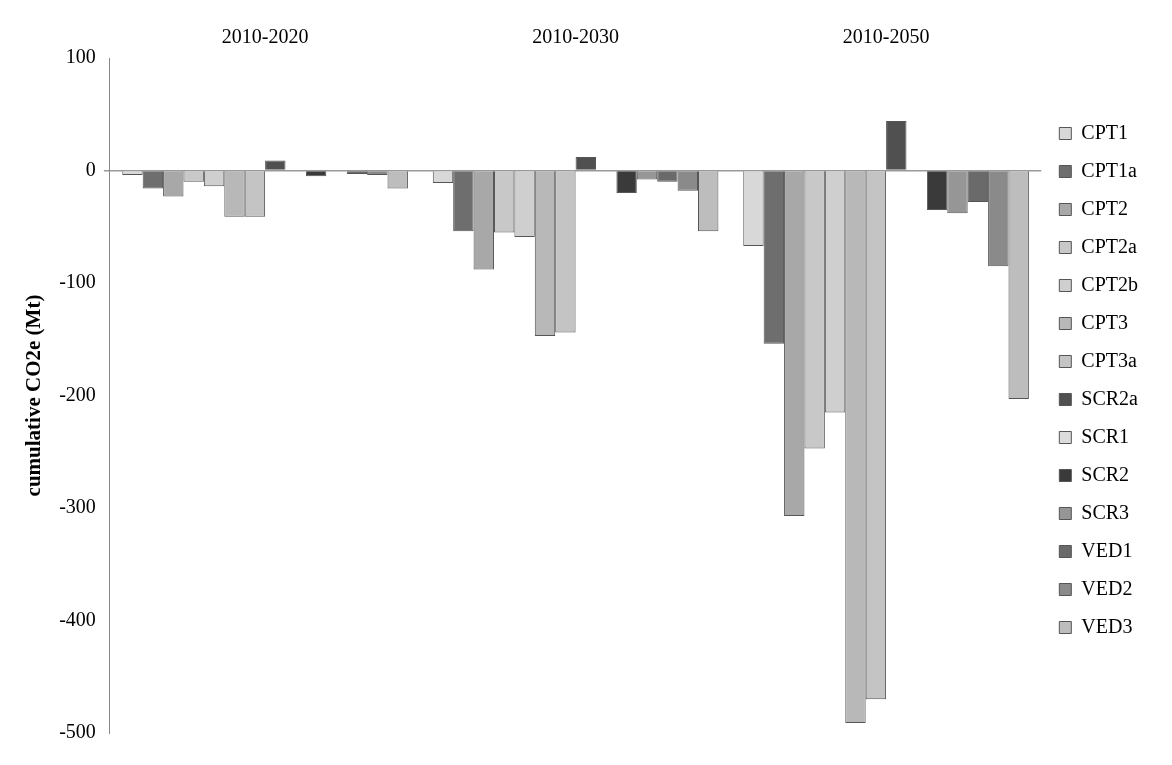 Image resolution: width=1172 pixels, height=765 pixels. Describe the element at coordinates (1110, 397) in the screenshot. I see `legend-label: SCR2a` at that location.